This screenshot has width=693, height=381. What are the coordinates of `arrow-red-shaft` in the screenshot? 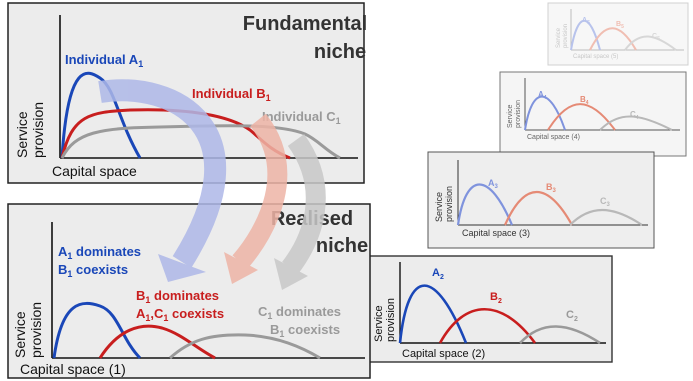 It's located at (260, 191).